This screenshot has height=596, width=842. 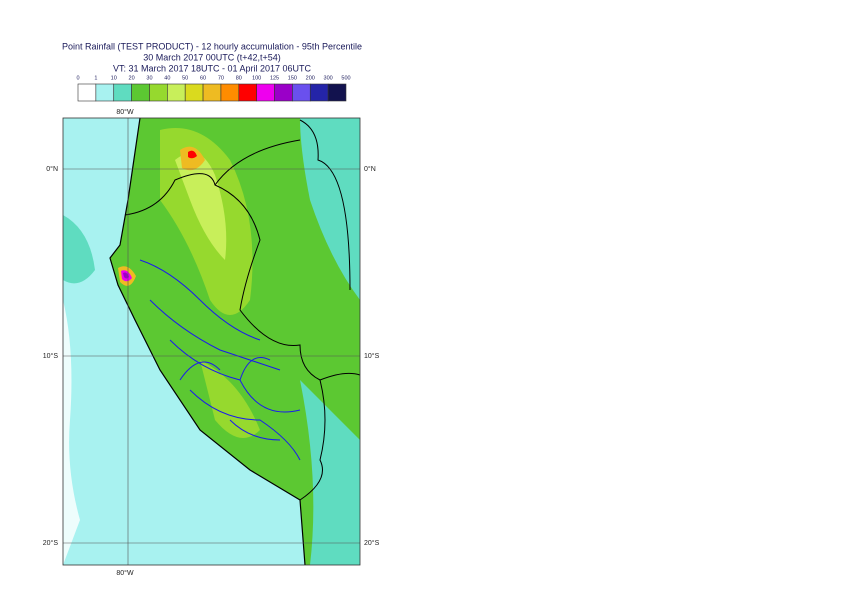 What do you see at coordinates (192, 154) in the screenshot?
I see `rain-peak` at bounding box center [192, 154].